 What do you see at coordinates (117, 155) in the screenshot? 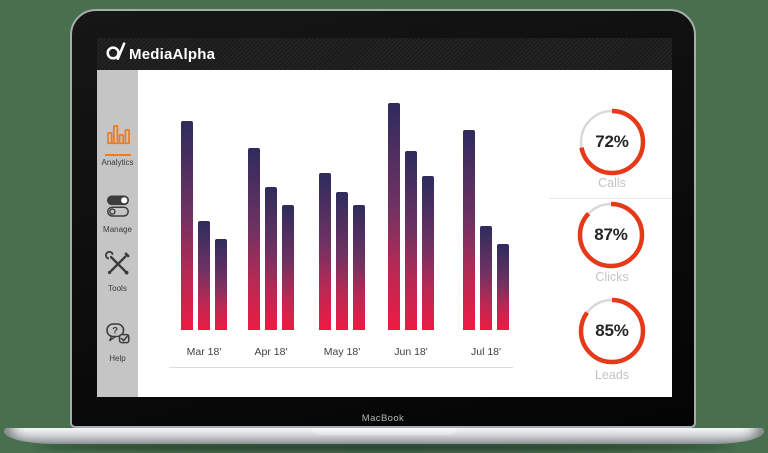
I see `analytics-active-indicator` at bounding box center [117, 155].